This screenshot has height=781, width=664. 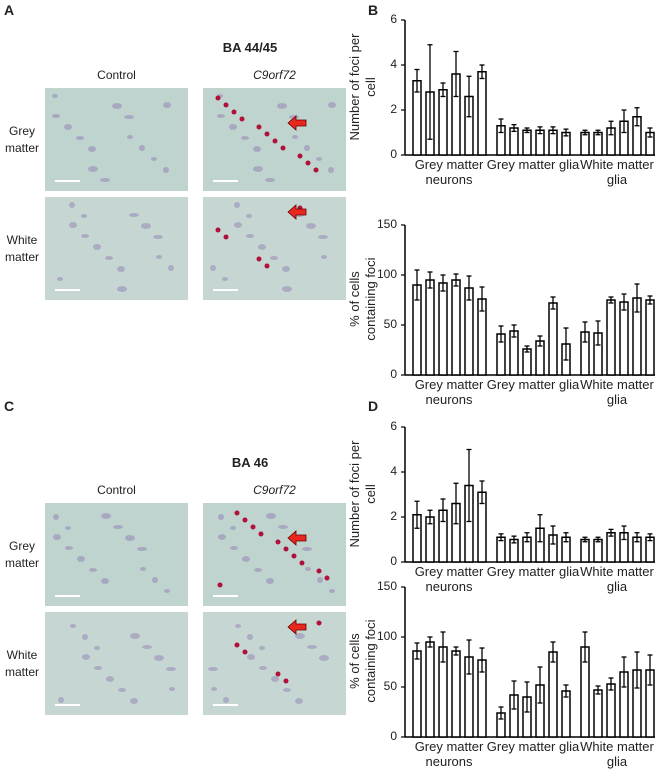 I want to click on panel-label: C, so click(x=9, y=406).